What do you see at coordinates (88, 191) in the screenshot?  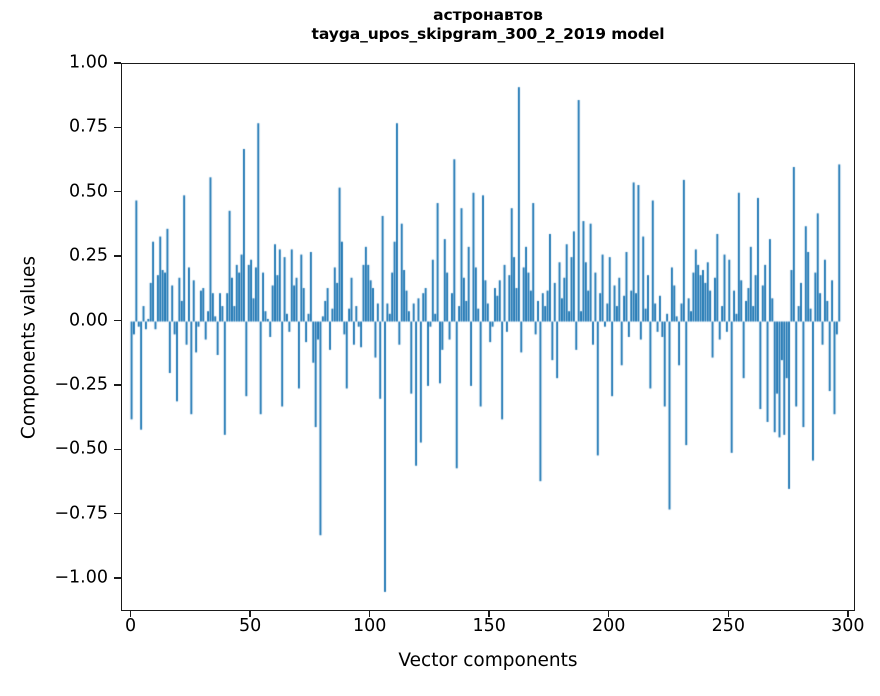 I see `y-tick-label: 0.50` at bounding box center [88, 191].